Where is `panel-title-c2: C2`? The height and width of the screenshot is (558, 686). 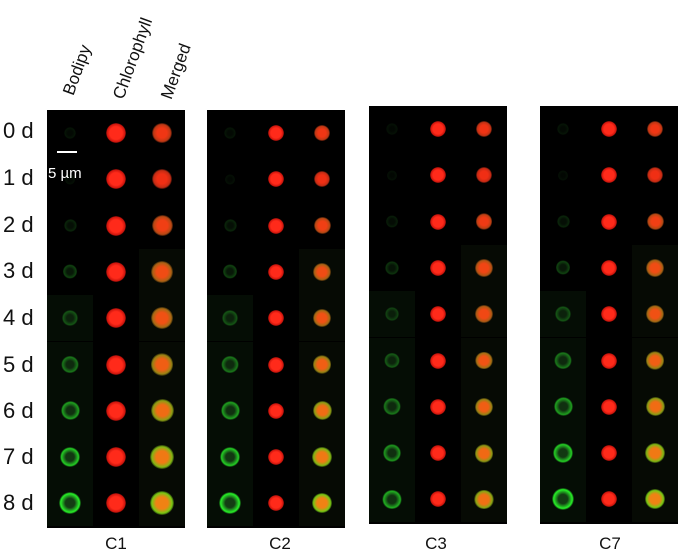
panel-title-c2: C2 is located at coordinates (280, 543).